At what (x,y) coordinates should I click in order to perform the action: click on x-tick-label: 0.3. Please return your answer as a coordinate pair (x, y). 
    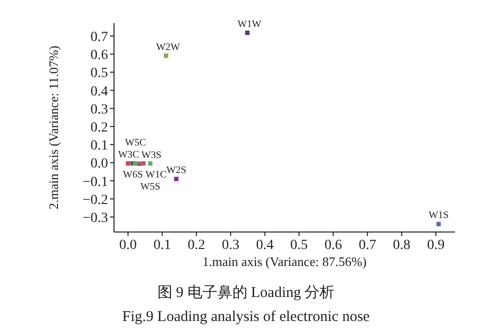
    Looking at the image, I should click on (231, 245).